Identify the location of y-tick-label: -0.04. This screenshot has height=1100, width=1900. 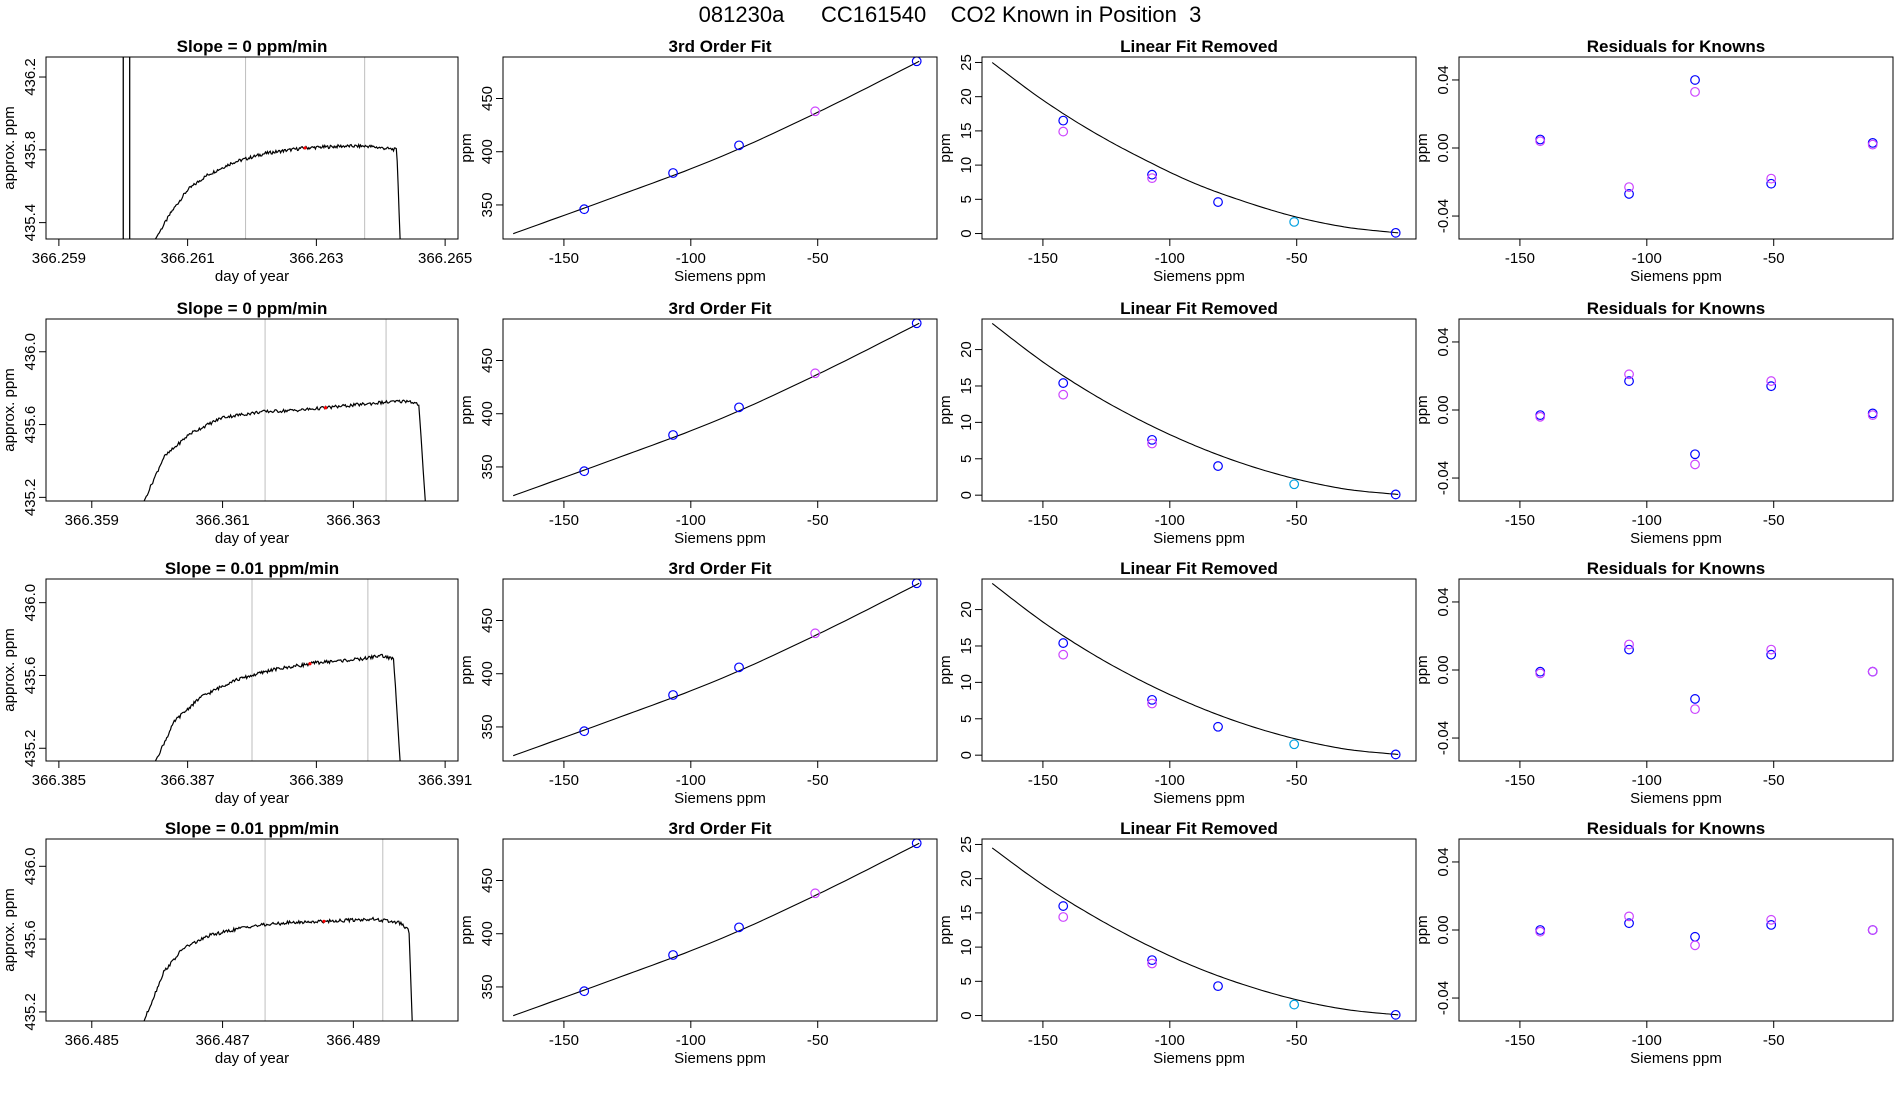
(1443, 478).